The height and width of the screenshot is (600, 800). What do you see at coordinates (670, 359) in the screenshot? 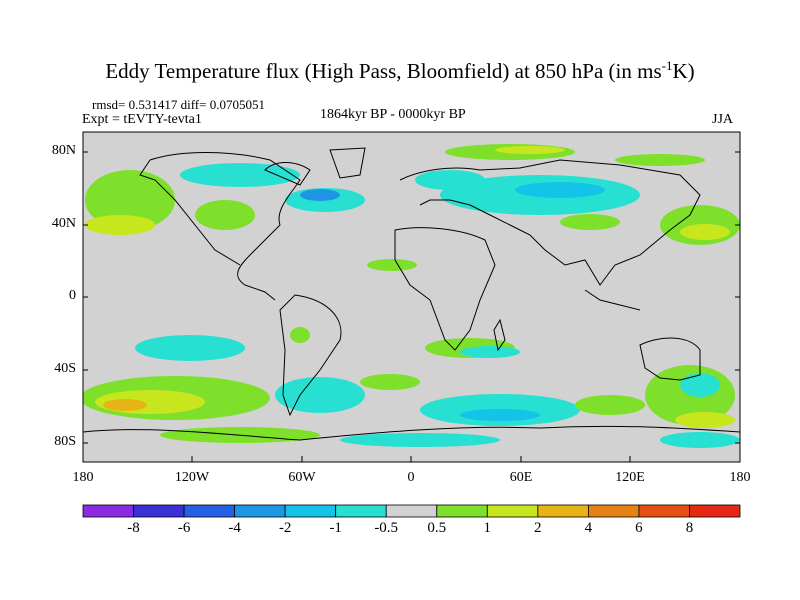
I see `australia-coast` at bounding box center [670, 359].